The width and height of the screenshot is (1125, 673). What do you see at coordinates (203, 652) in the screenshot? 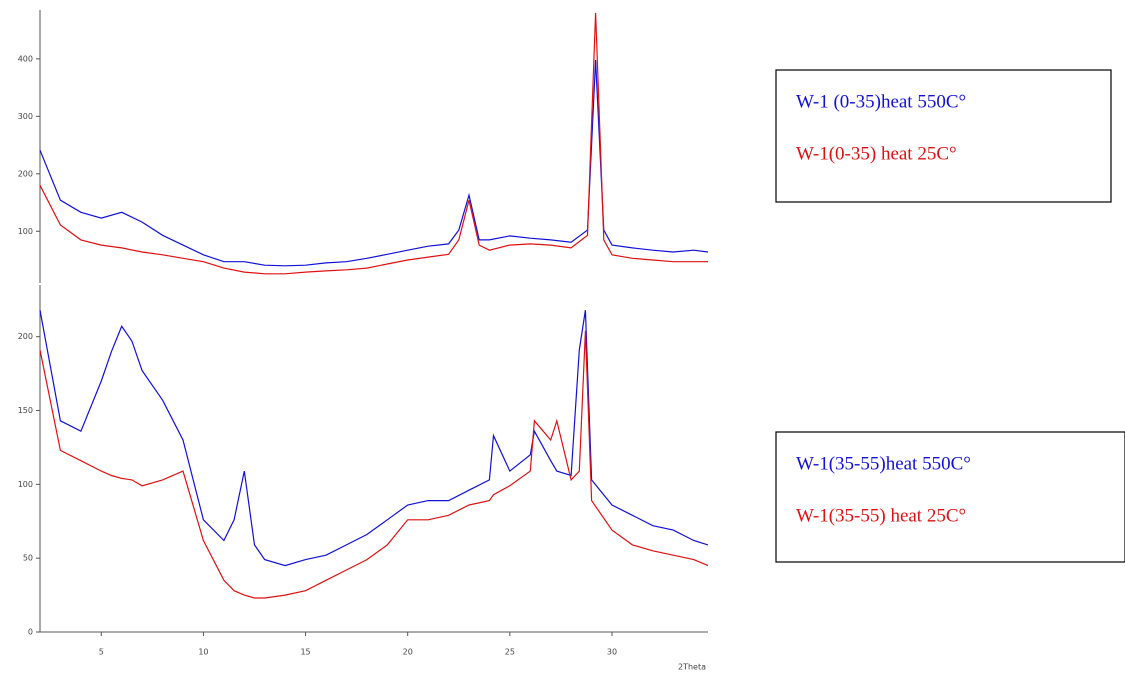
I see `x-tick-label: 10` at bounding box center [203, 652].